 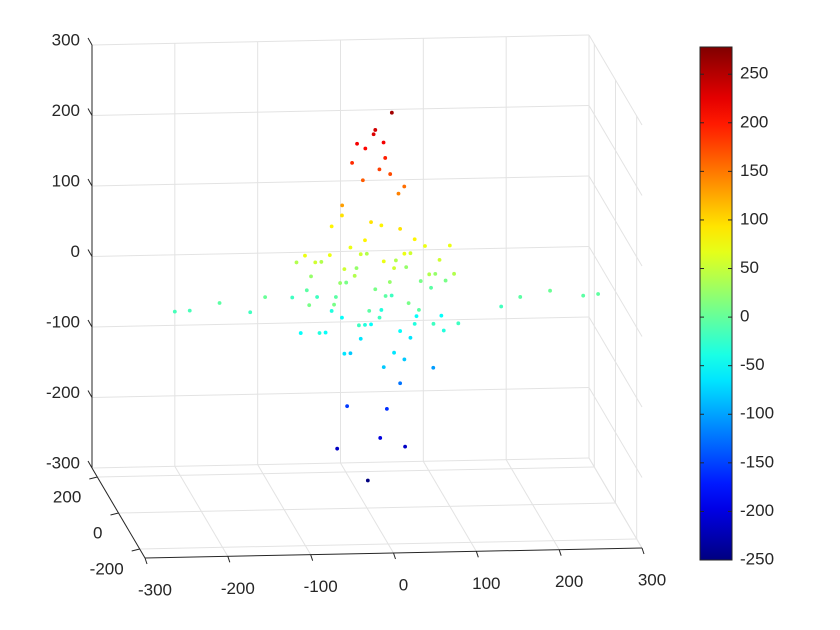 What do you see at coordinates (63, 462) in the screenshot?
I see `z-tick-label: -300` at bounding box center [63, 462].